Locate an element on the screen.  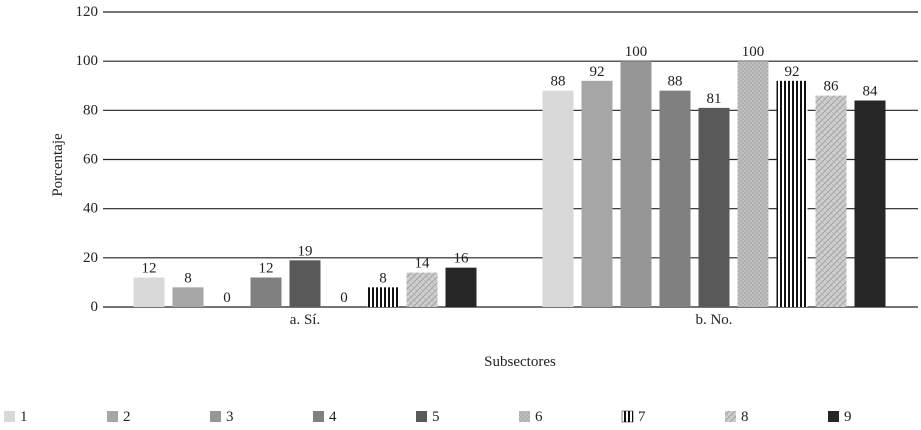
legend-label-5: 5 is located at coordinates (436, 417).